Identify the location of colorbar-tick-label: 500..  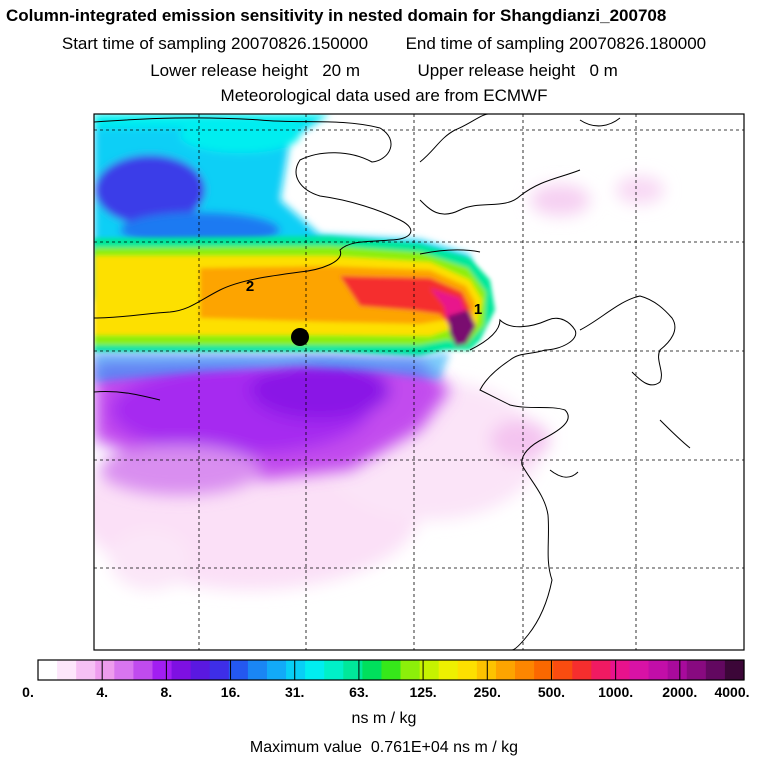
(551, 692).